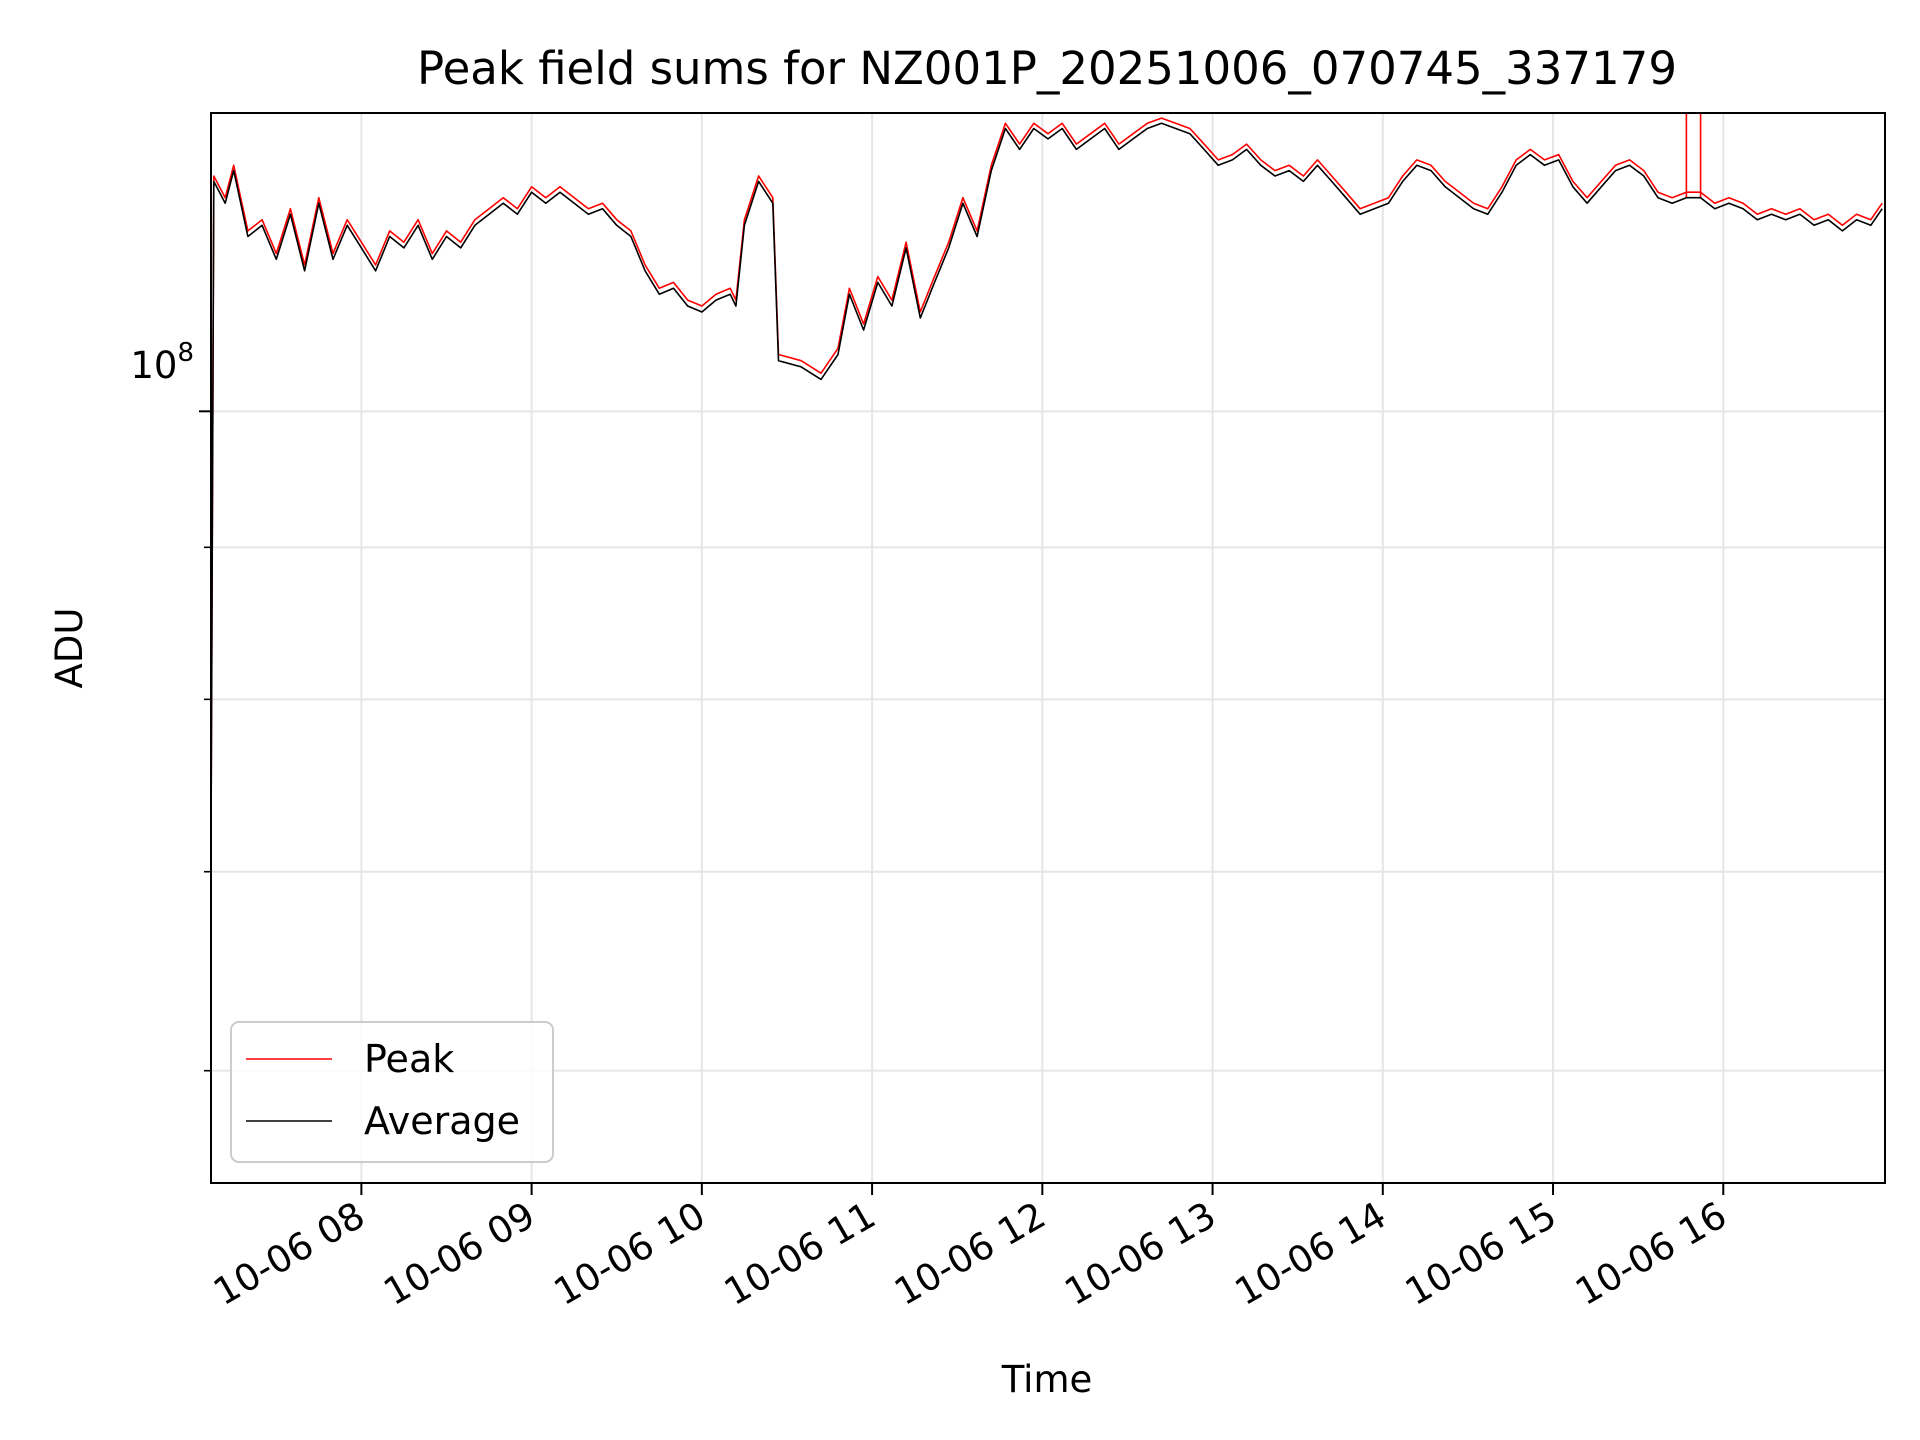 The image size is (1920, 1440). Describe the element at coordinates (1047, 1379) in the screenshot. I see `x-axis-label: Time` at that location.